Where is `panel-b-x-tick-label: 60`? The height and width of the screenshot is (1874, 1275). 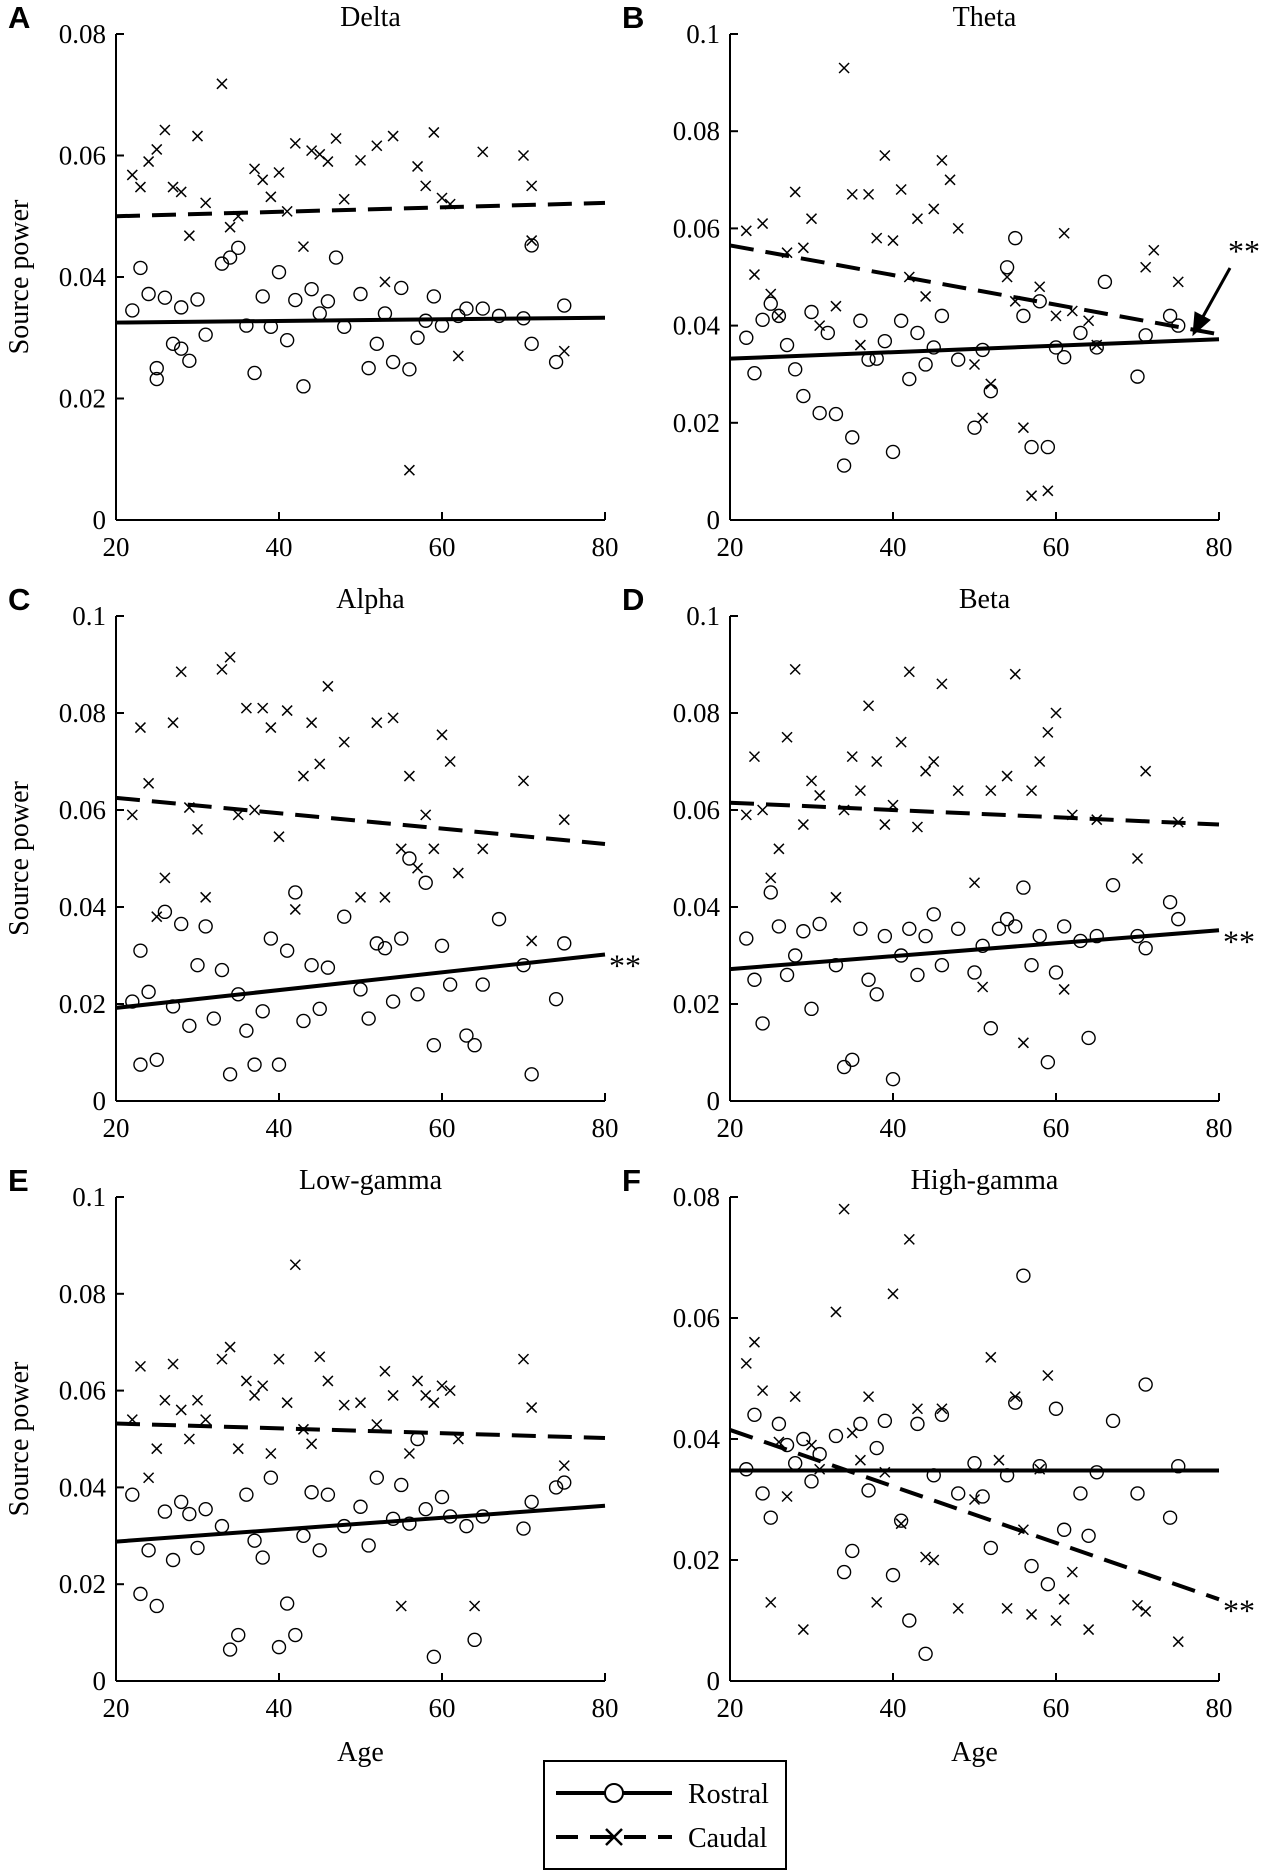
panel-b-x-tick-label: 60 is located at coordinates (1056, 547).